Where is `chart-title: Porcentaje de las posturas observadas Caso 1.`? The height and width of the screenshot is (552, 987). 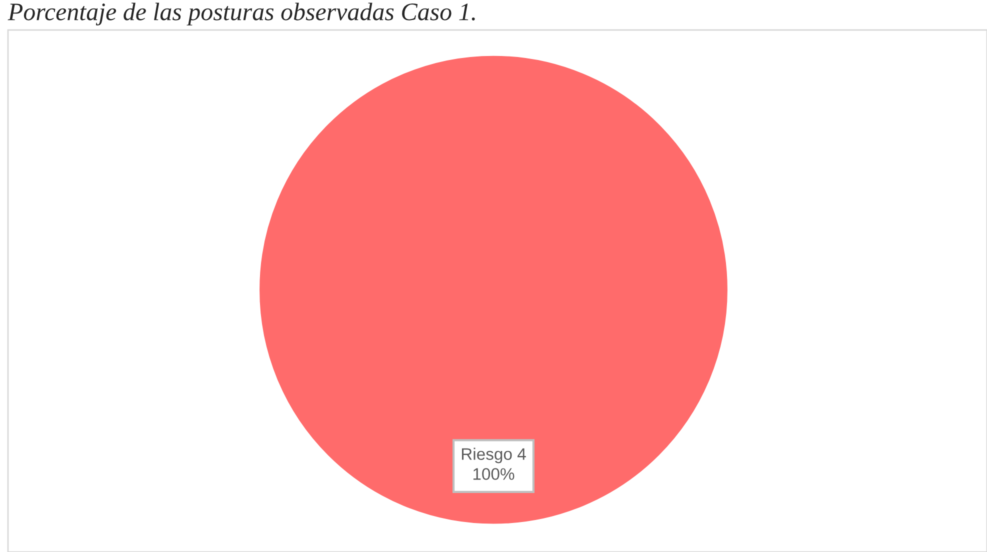
chart-title: Porcentaje de las posturas observadas Caso 1. is located at coordinates (241, 14).